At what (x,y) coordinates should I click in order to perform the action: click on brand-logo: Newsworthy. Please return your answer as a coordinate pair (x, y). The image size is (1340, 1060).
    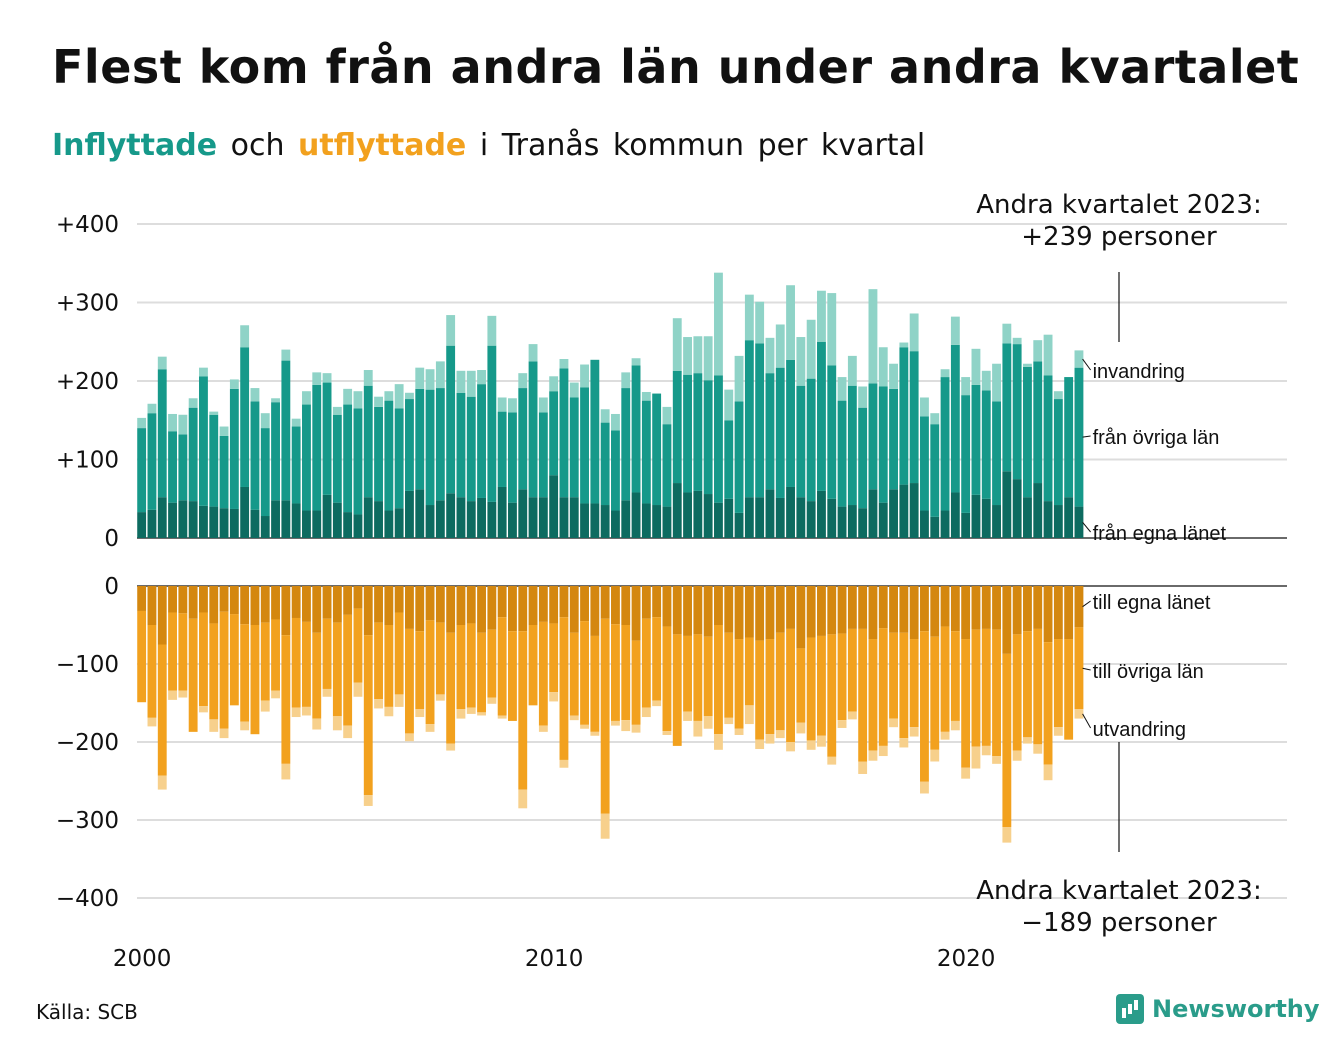
    Looking at the image, I should click on (1218, 1009).